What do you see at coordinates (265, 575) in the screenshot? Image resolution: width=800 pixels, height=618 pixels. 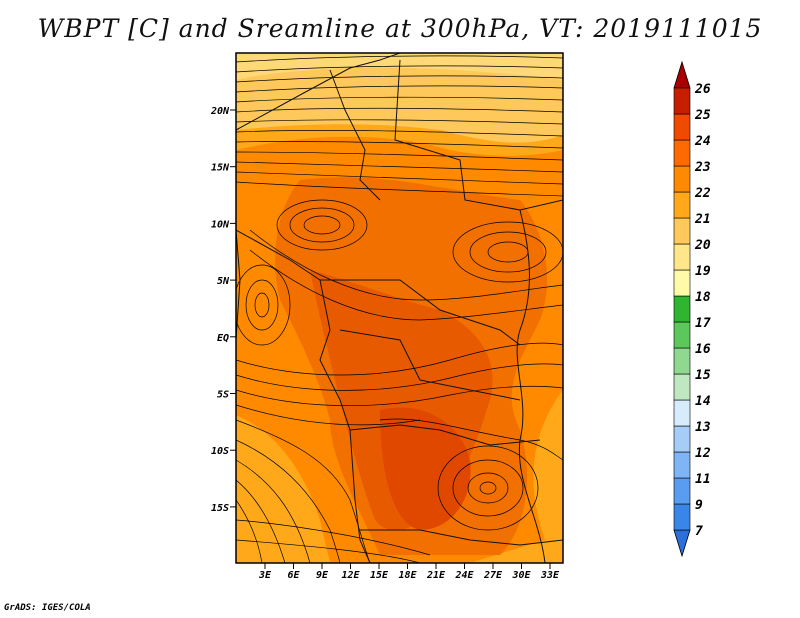 I see `lon-tick-label: 3E` at bounding box center [265, 575].